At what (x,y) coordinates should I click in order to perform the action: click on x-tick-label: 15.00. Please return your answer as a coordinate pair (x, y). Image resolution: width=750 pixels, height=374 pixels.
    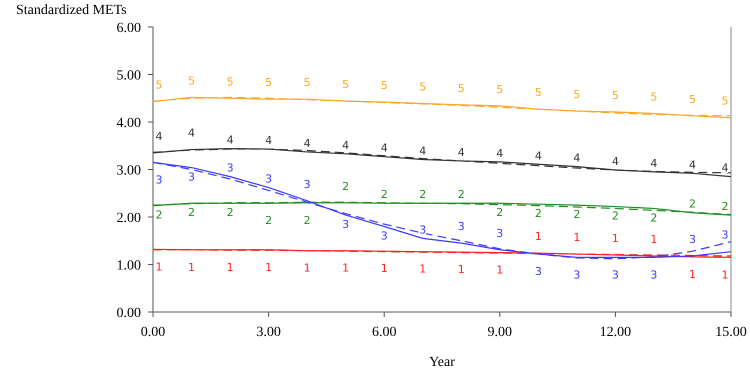
    Looking at the image, I should click on (731, 332).